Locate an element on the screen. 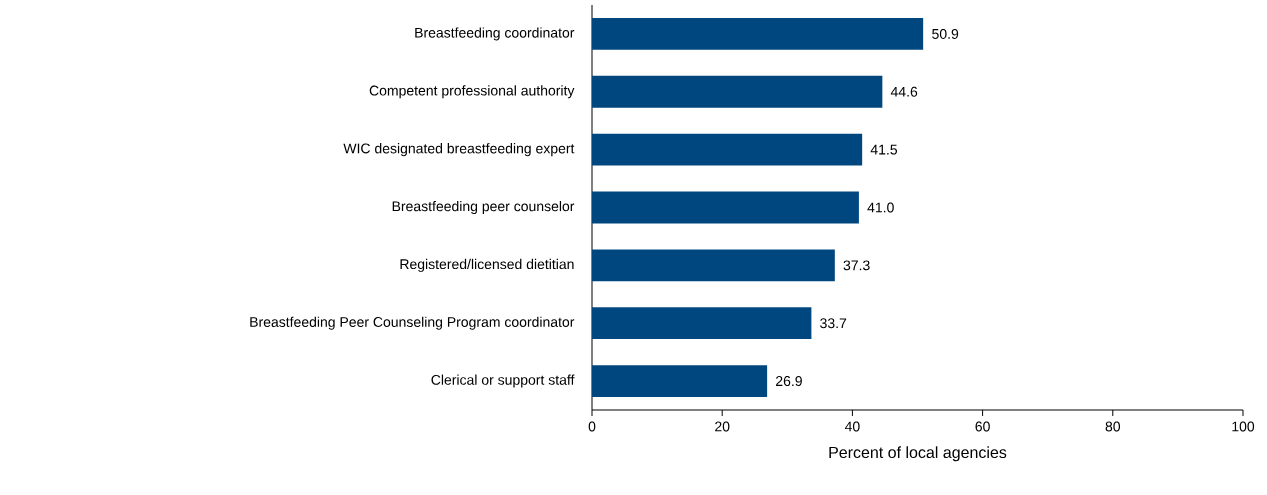  y-tick-label: Registered/licensed dietitian is located at coordinates (487, 265).